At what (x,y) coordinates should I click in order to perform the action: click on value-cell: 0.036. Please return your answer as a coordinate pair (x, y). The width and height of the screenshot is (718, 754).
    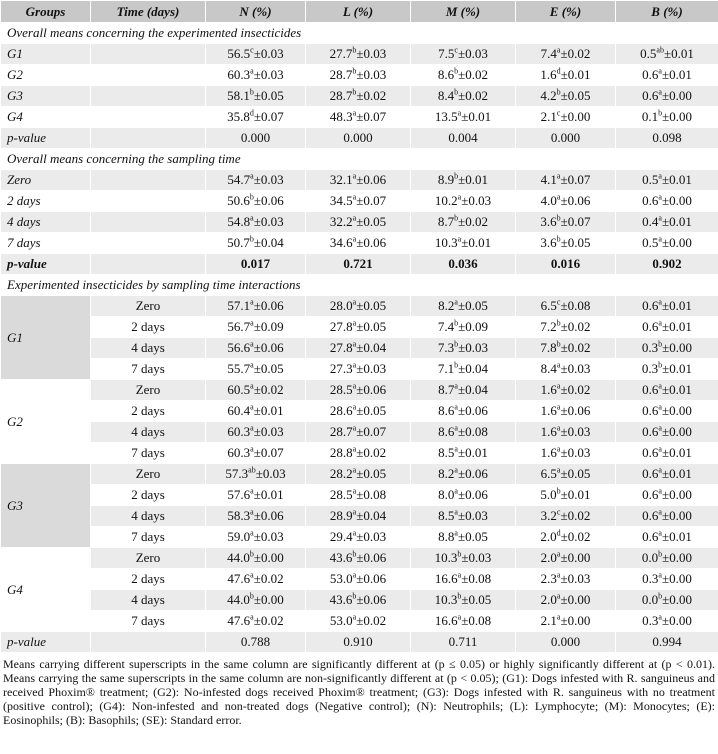
    Looking at the image, I should click on (463, 264).